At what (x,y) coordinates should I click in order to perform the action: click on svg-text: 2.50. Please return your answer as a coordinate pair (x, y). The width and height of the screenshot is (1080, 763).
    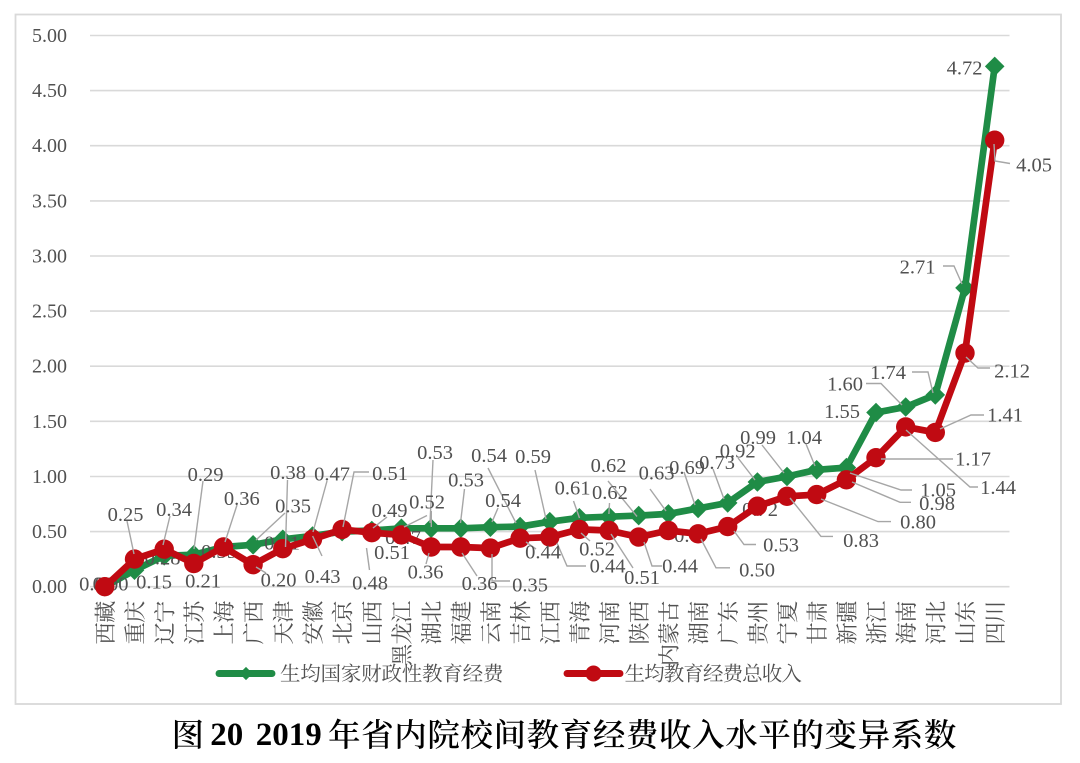
    Looking at the image, I should click on (49, 312).